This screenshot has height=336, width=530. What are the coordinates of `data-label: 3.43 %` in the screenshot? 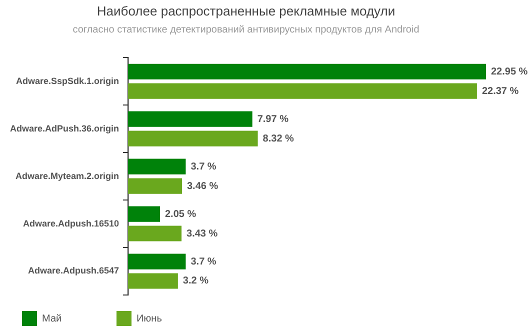 It's located at (202, 234).